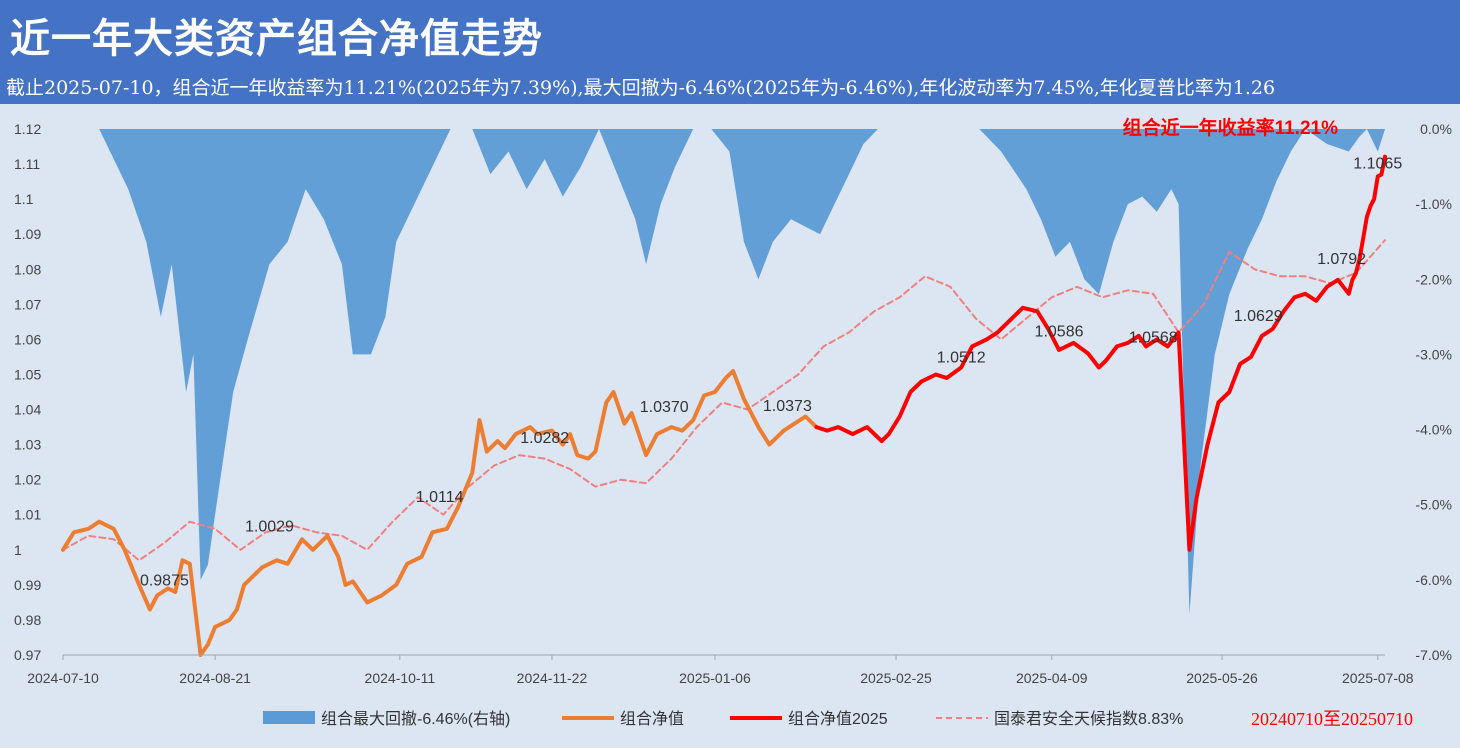 The height and width of the screenshot is (748, 1460). I want to click on y-right-tick-label: -4.0%, so click(1433, 430).